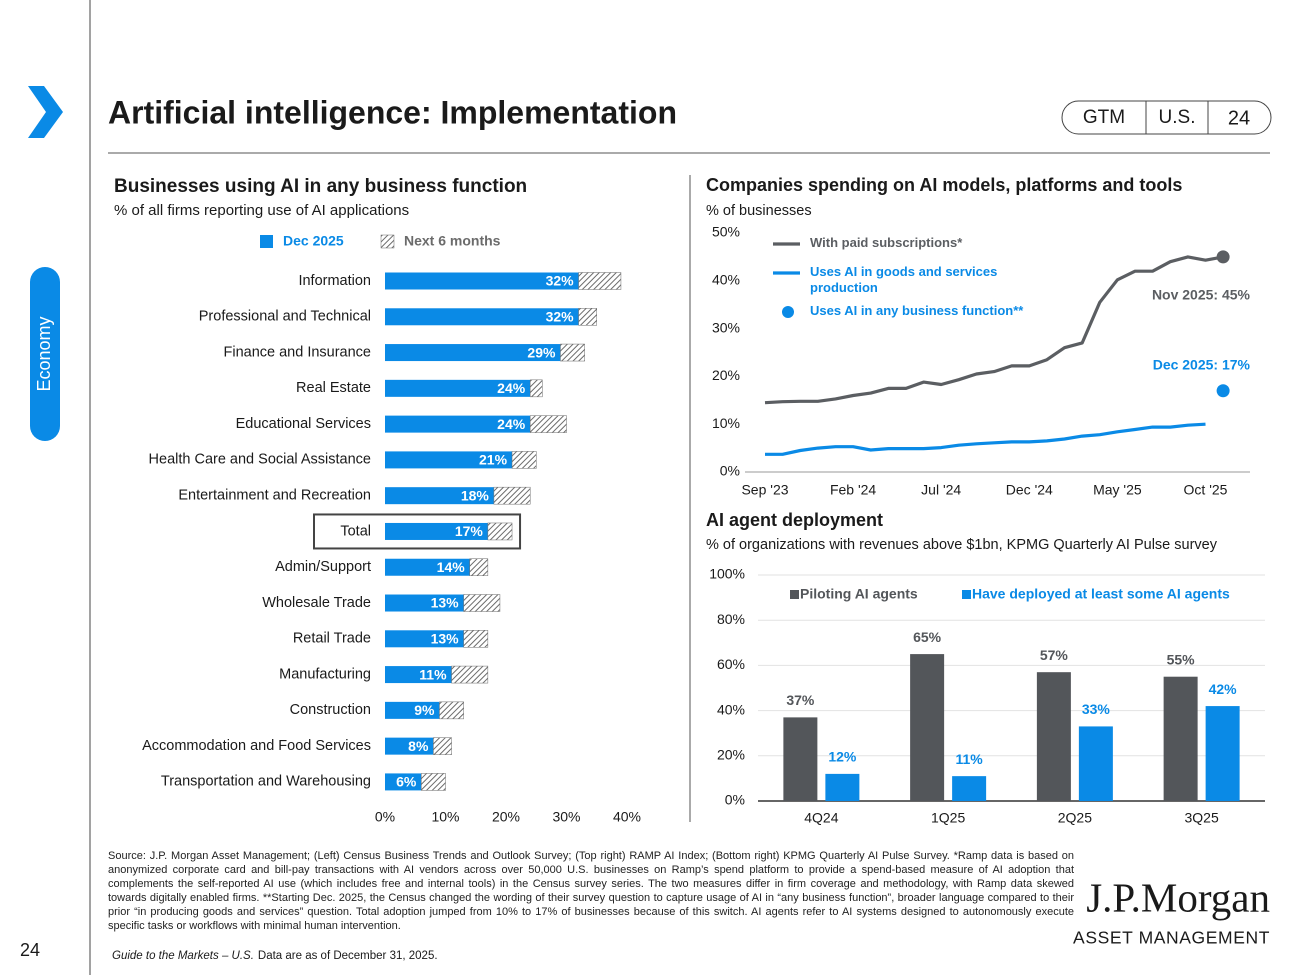  What do you see at coordinates (469, 531) in the screenshot?
I see `value-label: 17%` at bounding box center [469, 531].